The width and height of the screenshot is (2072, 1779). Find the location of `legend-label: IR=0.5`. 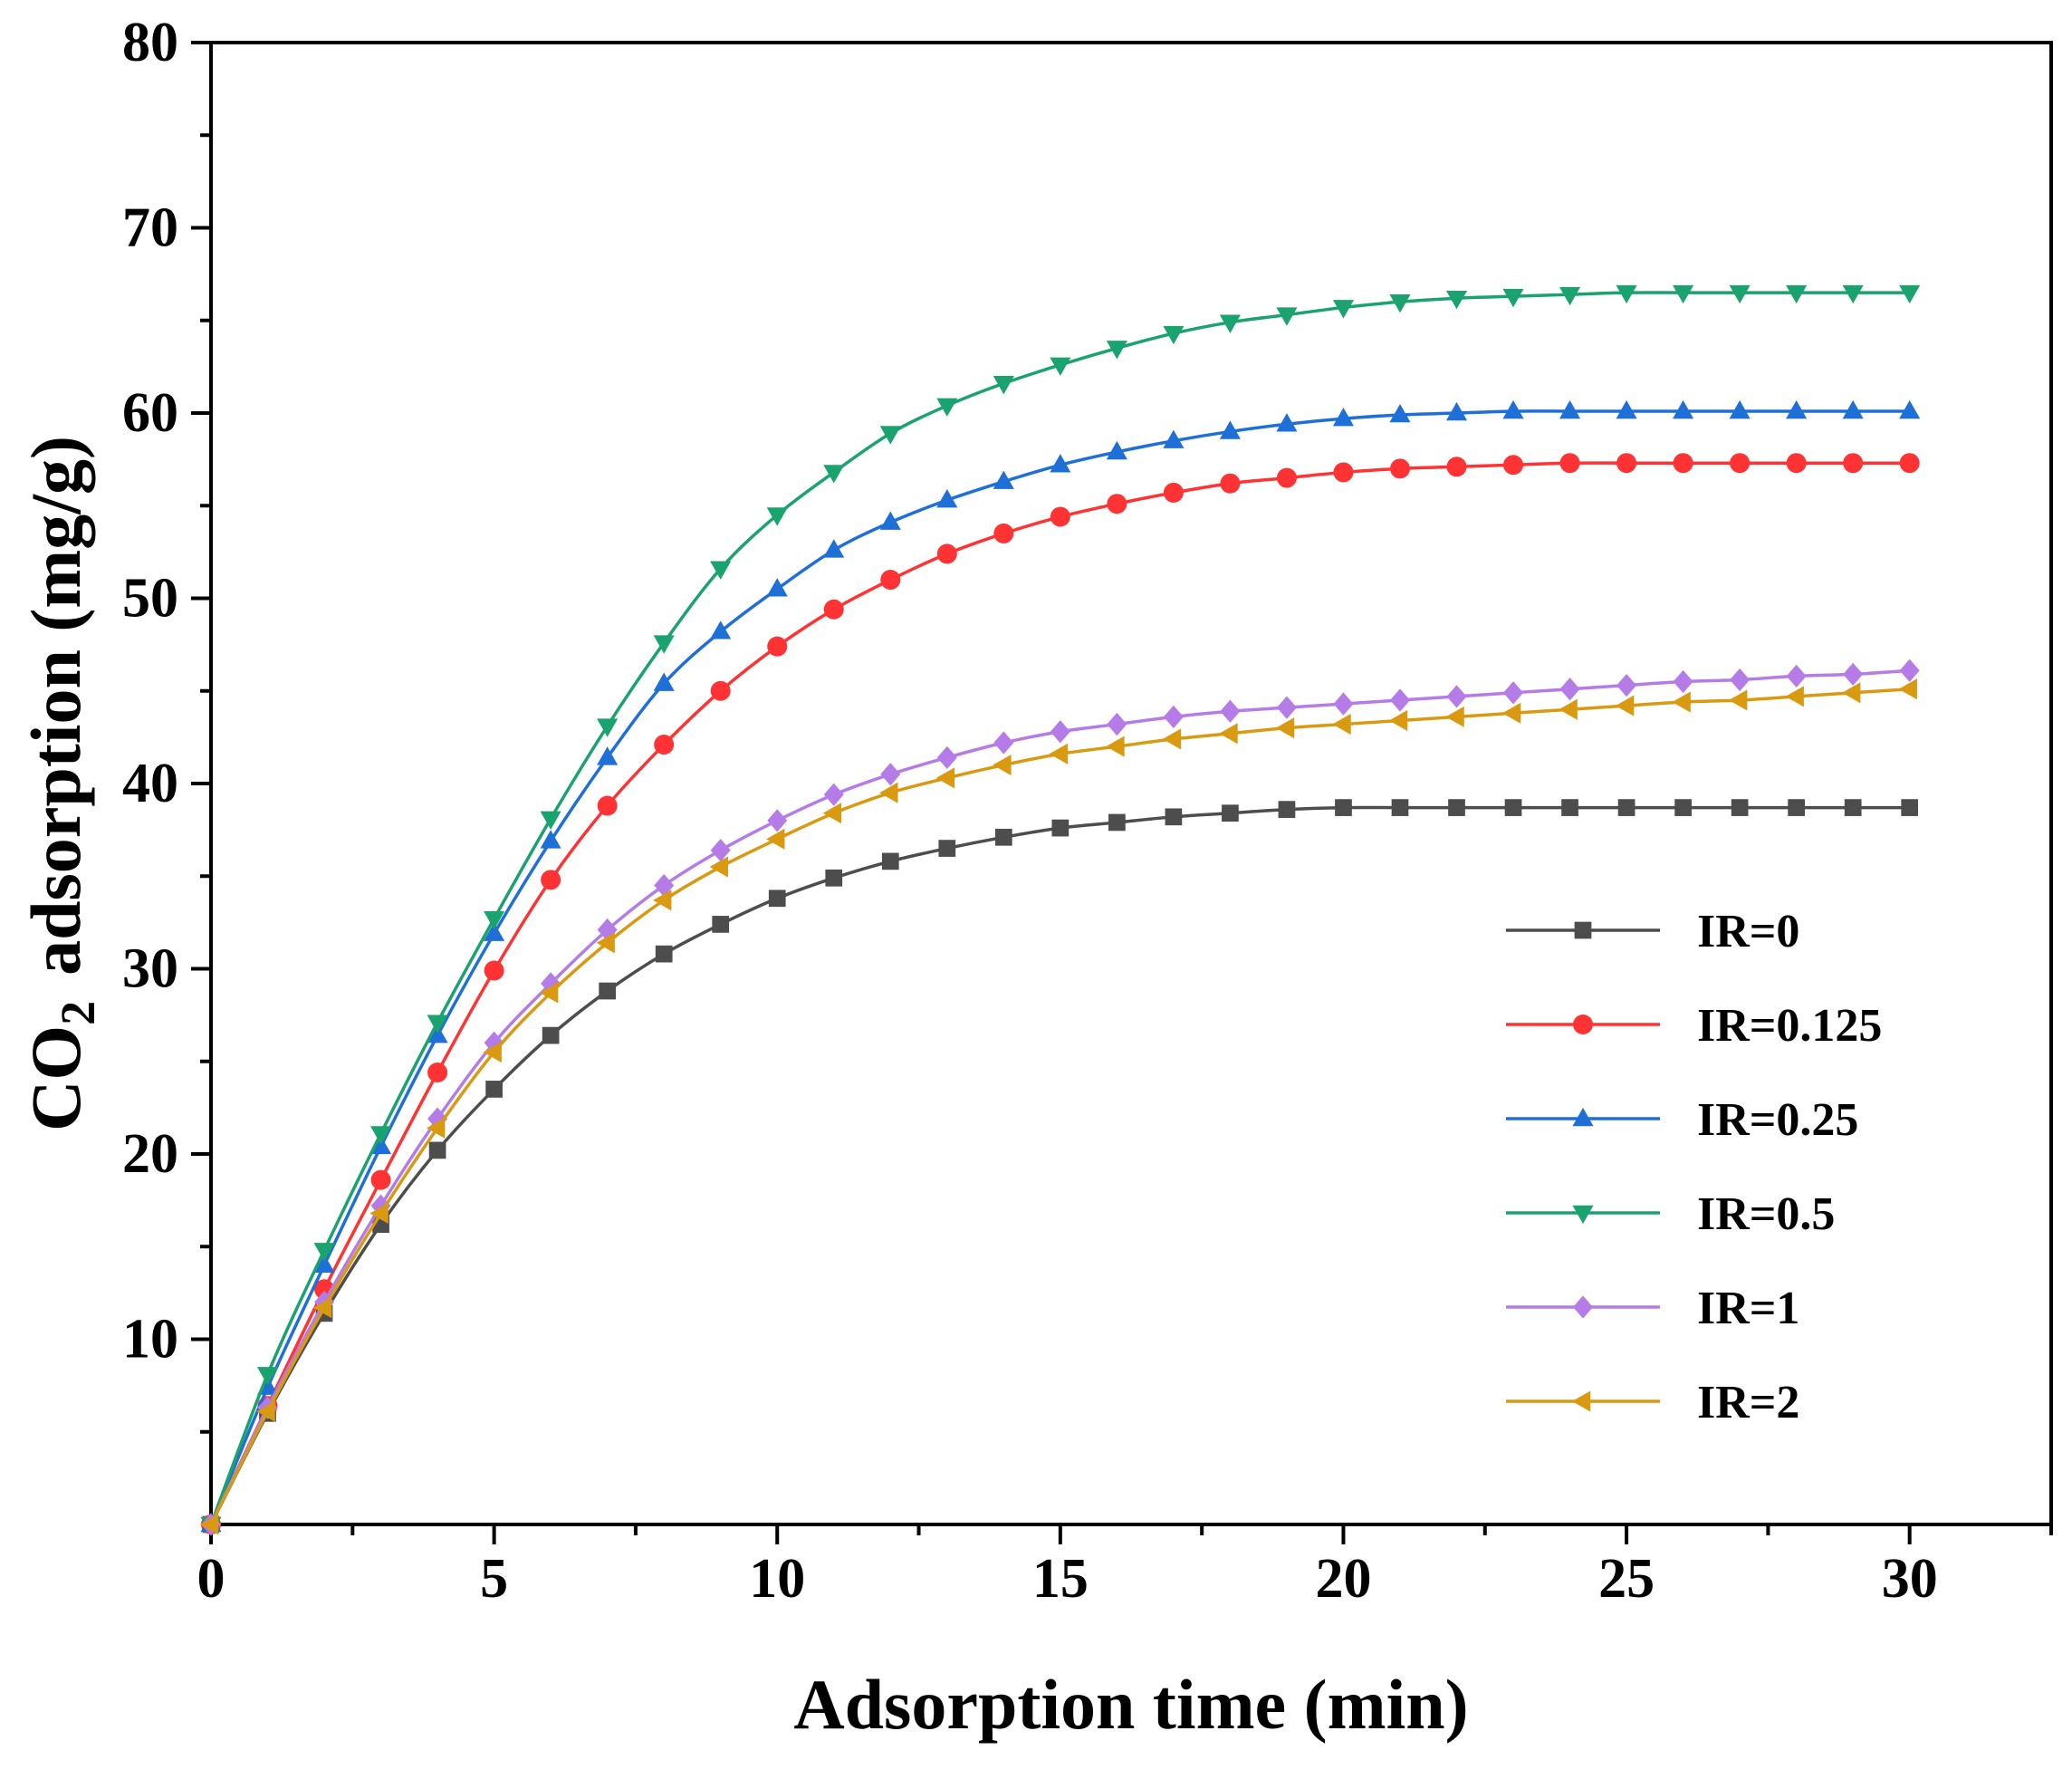

legend-label: IR=0.5 is located at coordinates (1766, 1214).